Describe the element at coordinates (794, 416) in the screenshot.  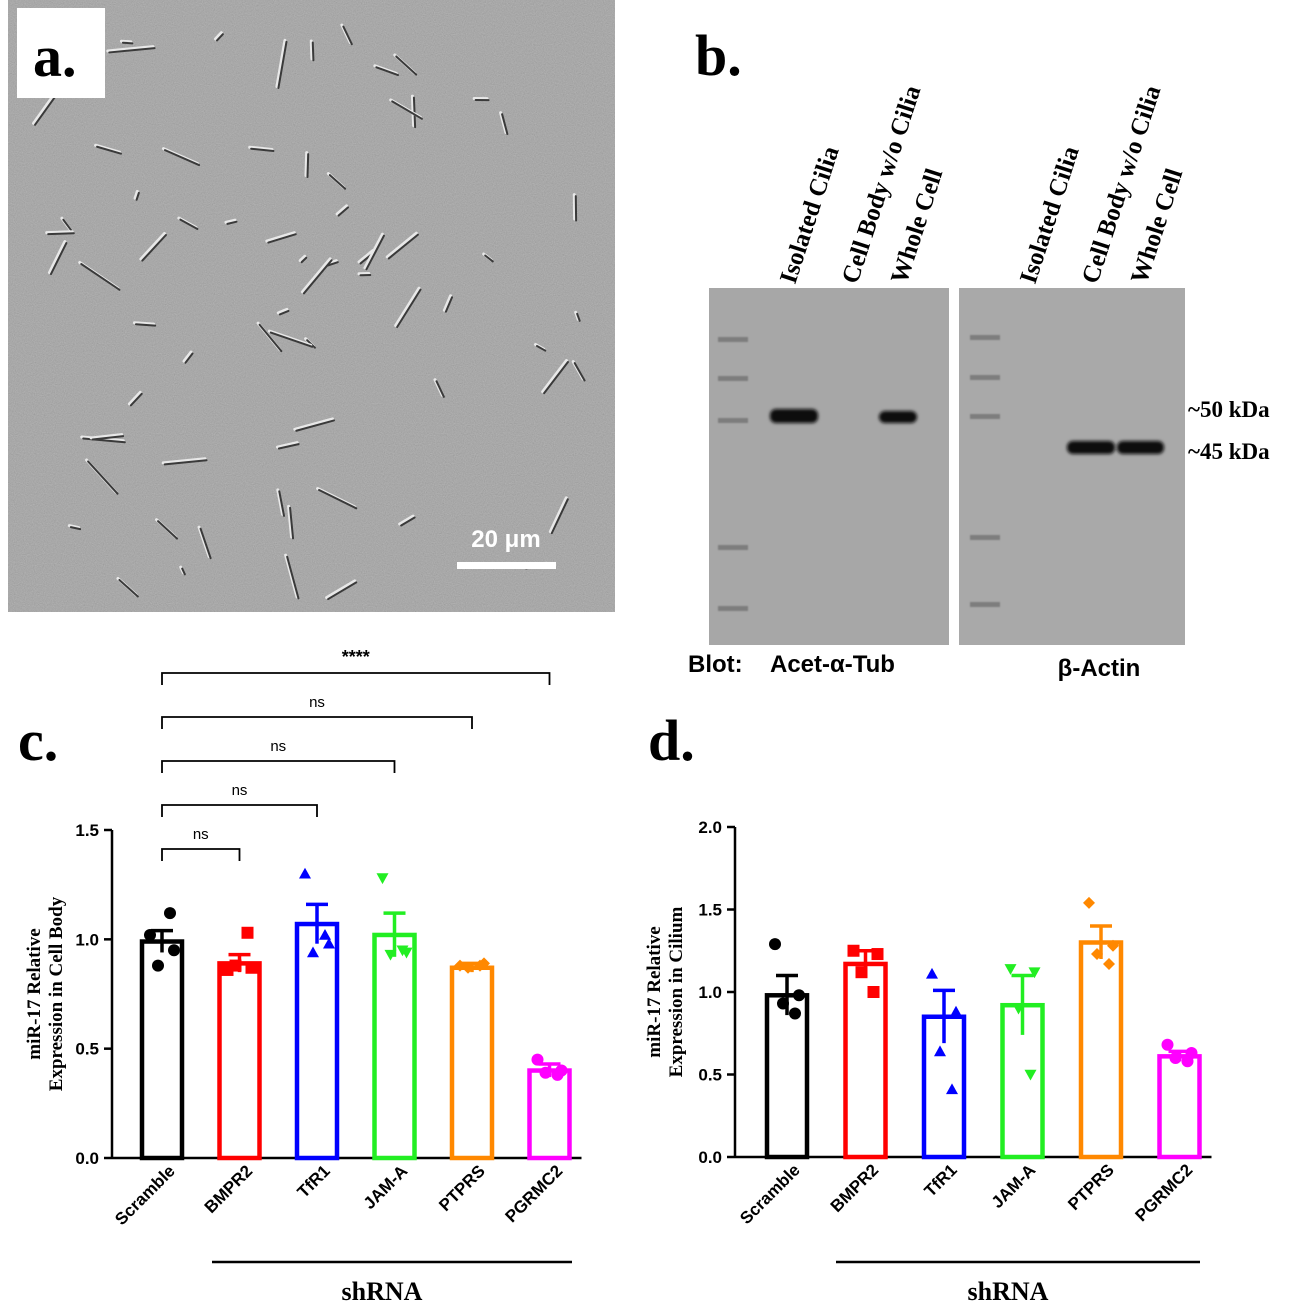
I see `band-acet-tub-isolated-cilia` at that location.